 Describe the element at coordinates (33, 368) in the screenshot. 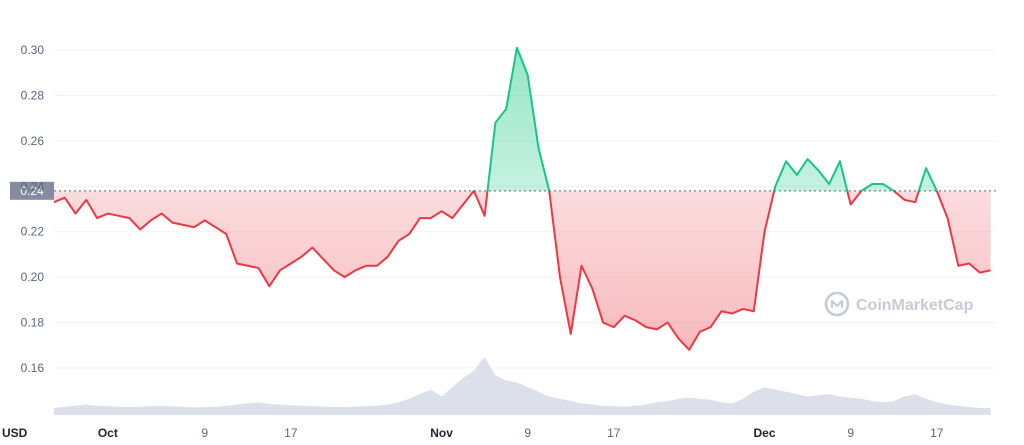

I see `y-tick-label: 0.16` at that location.